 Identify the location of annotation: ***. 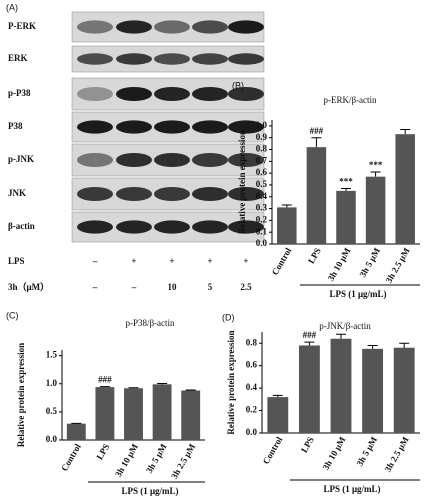
(346, 182).